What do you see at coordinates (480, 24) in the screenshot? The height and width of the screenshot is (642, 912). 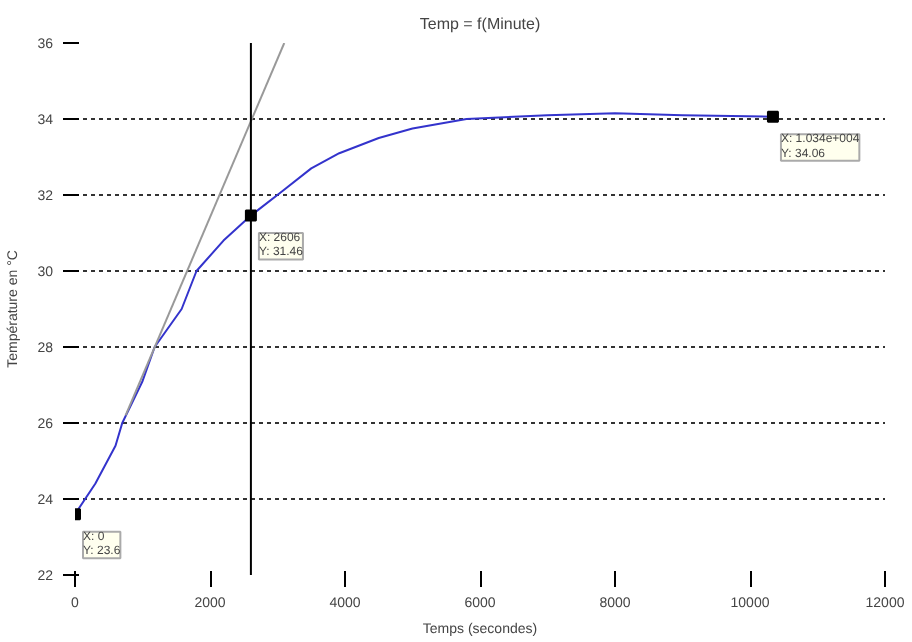 I see `chart-title: Temp = f(Minute)` at bounding box center [480, 24].